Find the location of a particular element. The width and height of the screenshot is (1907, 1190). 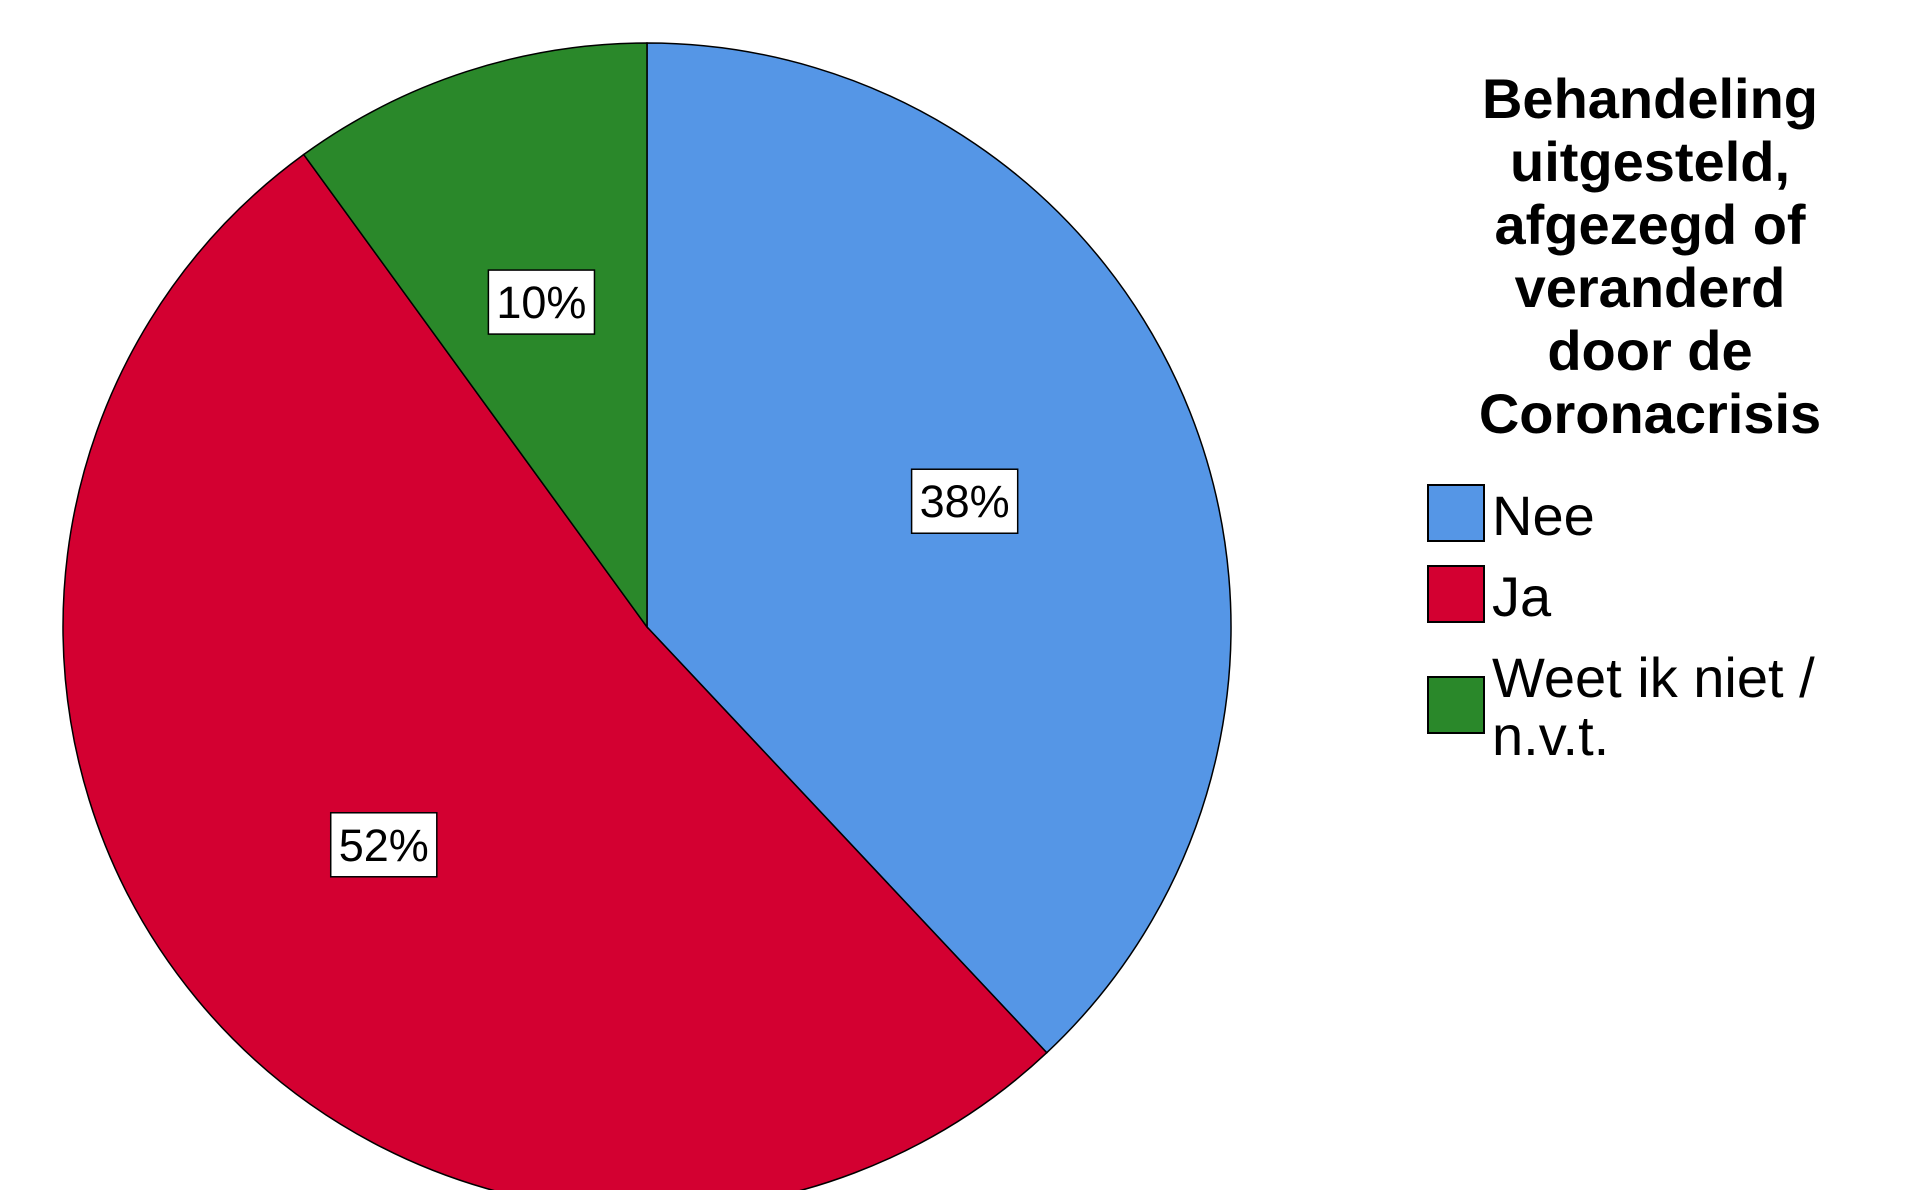

legend-item-3: Weet ik niet / n.v.t. is located at coordinates (1621, 706).